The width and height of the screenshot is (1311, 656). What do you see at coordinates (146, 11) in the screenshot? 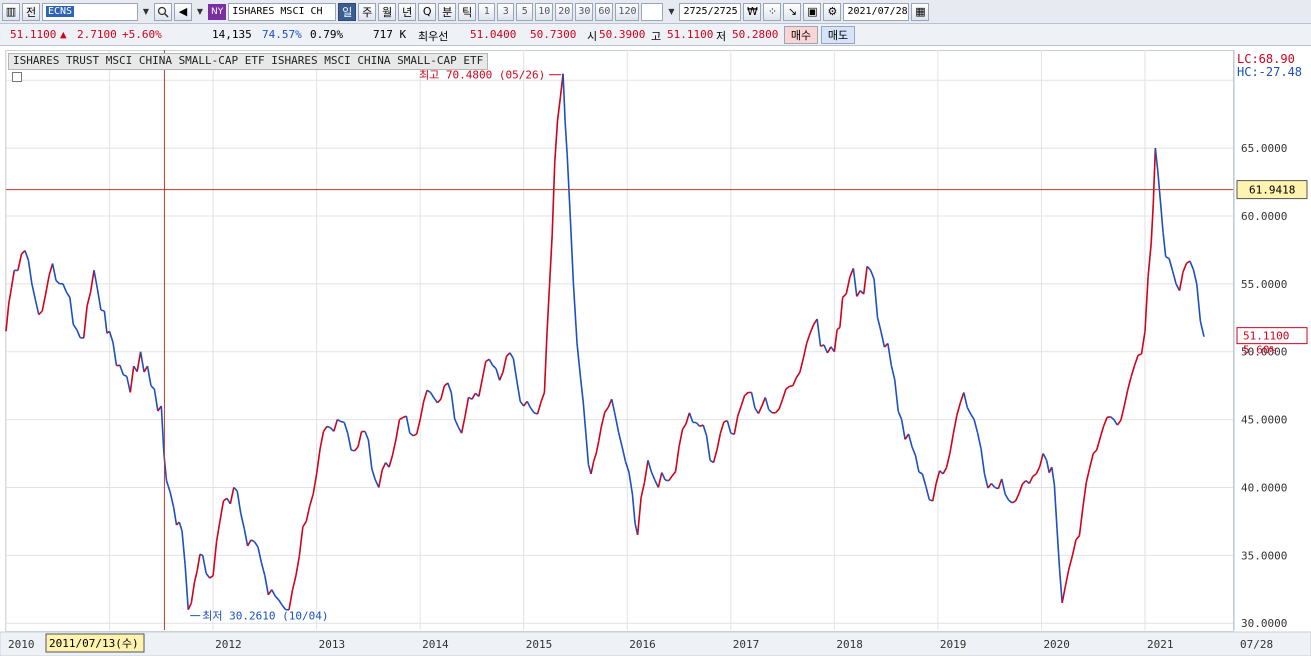
I see `symbol-dropdown-icon: ▼` at bounding box center [146, 11].